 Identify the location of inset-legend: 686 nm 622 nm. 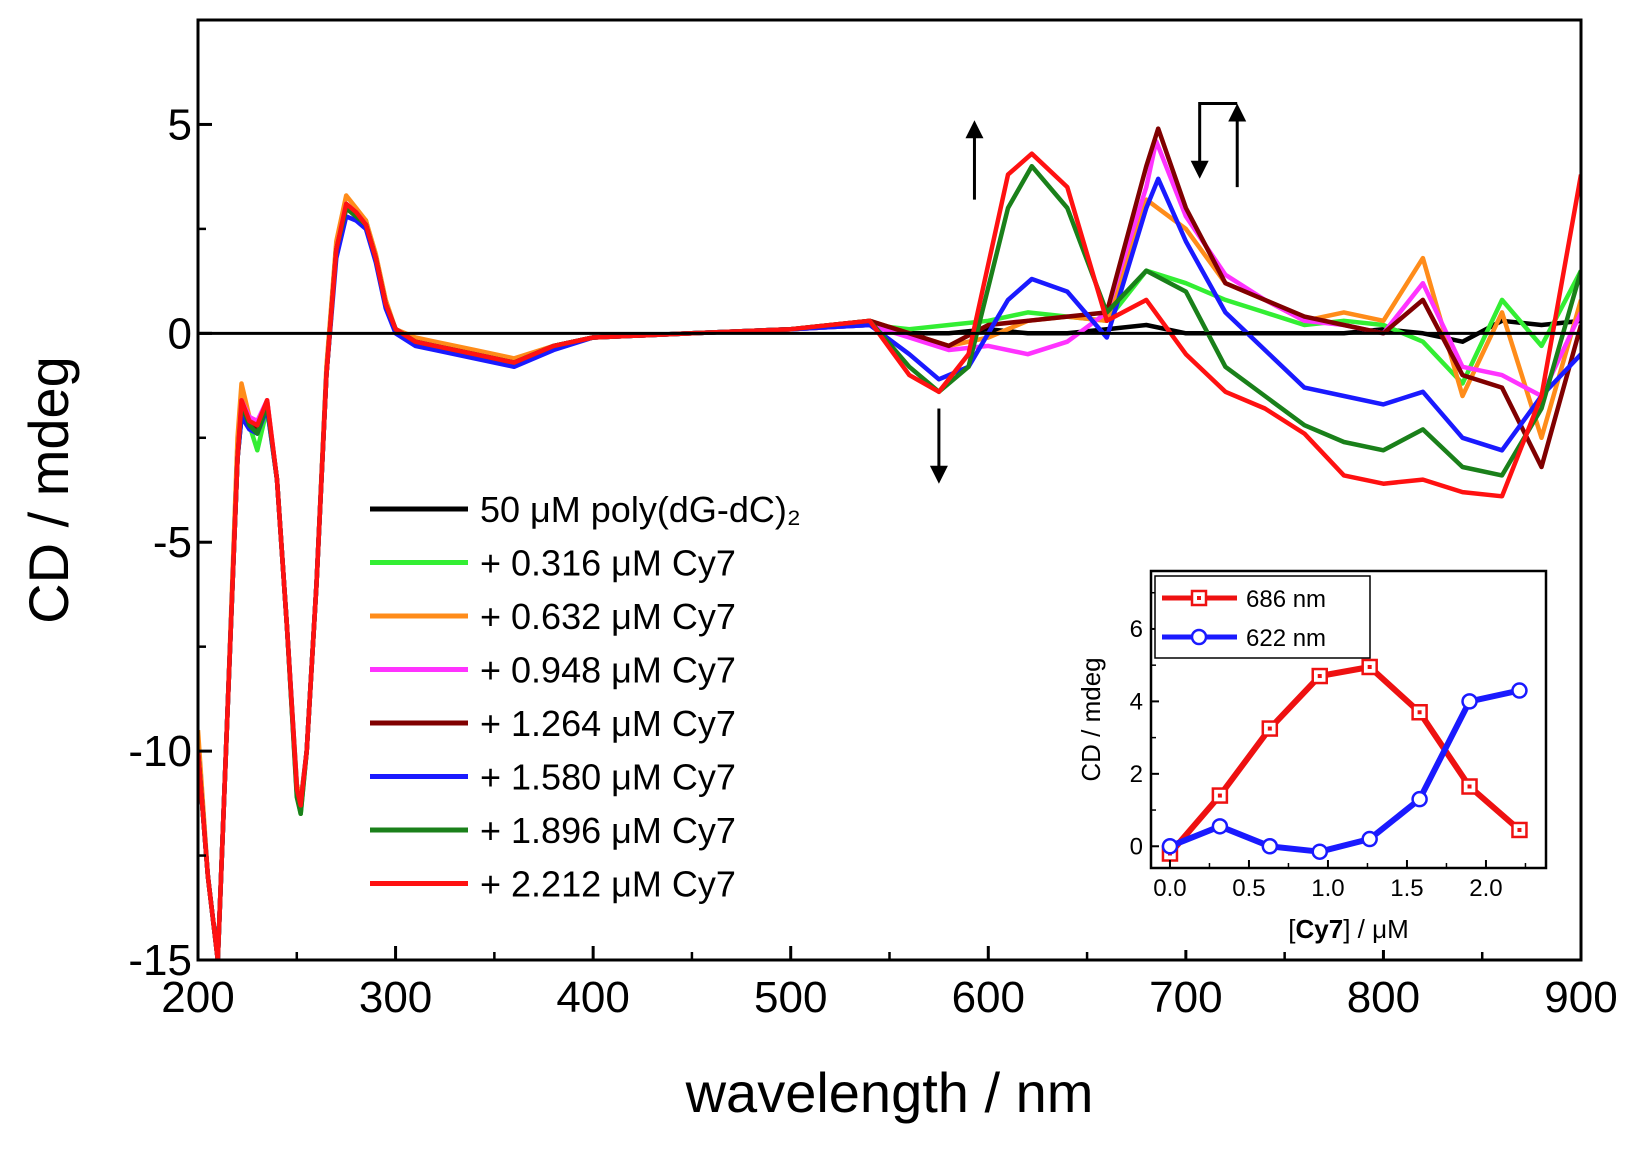
(1262, 617).